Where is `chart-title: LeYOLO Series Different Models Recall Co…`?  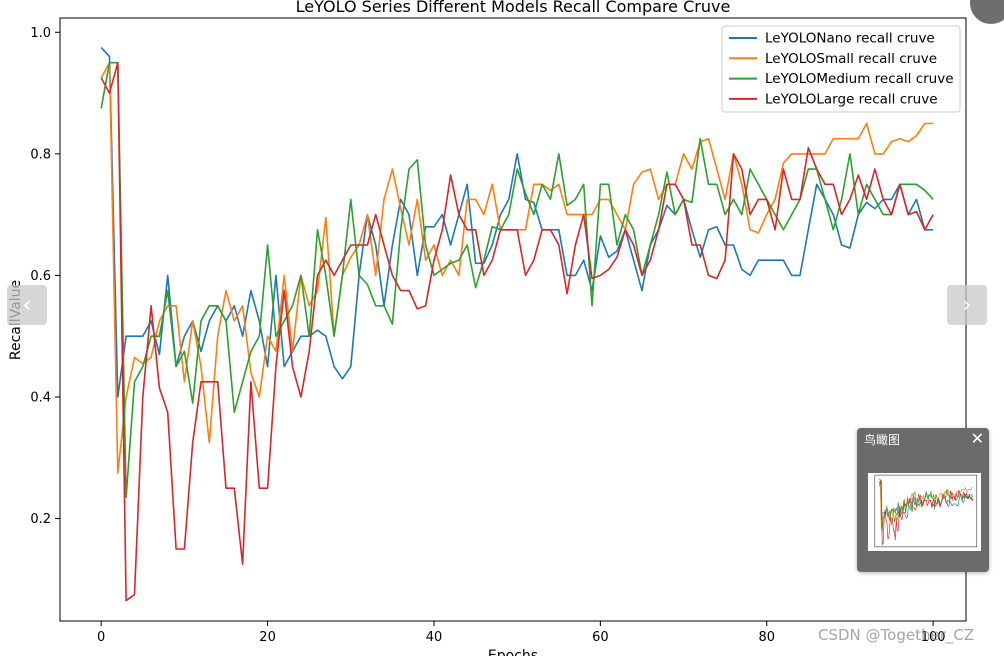
chart-title: LeYOLO Series Different Models Recall Co… is located at coordinates (513, 8).